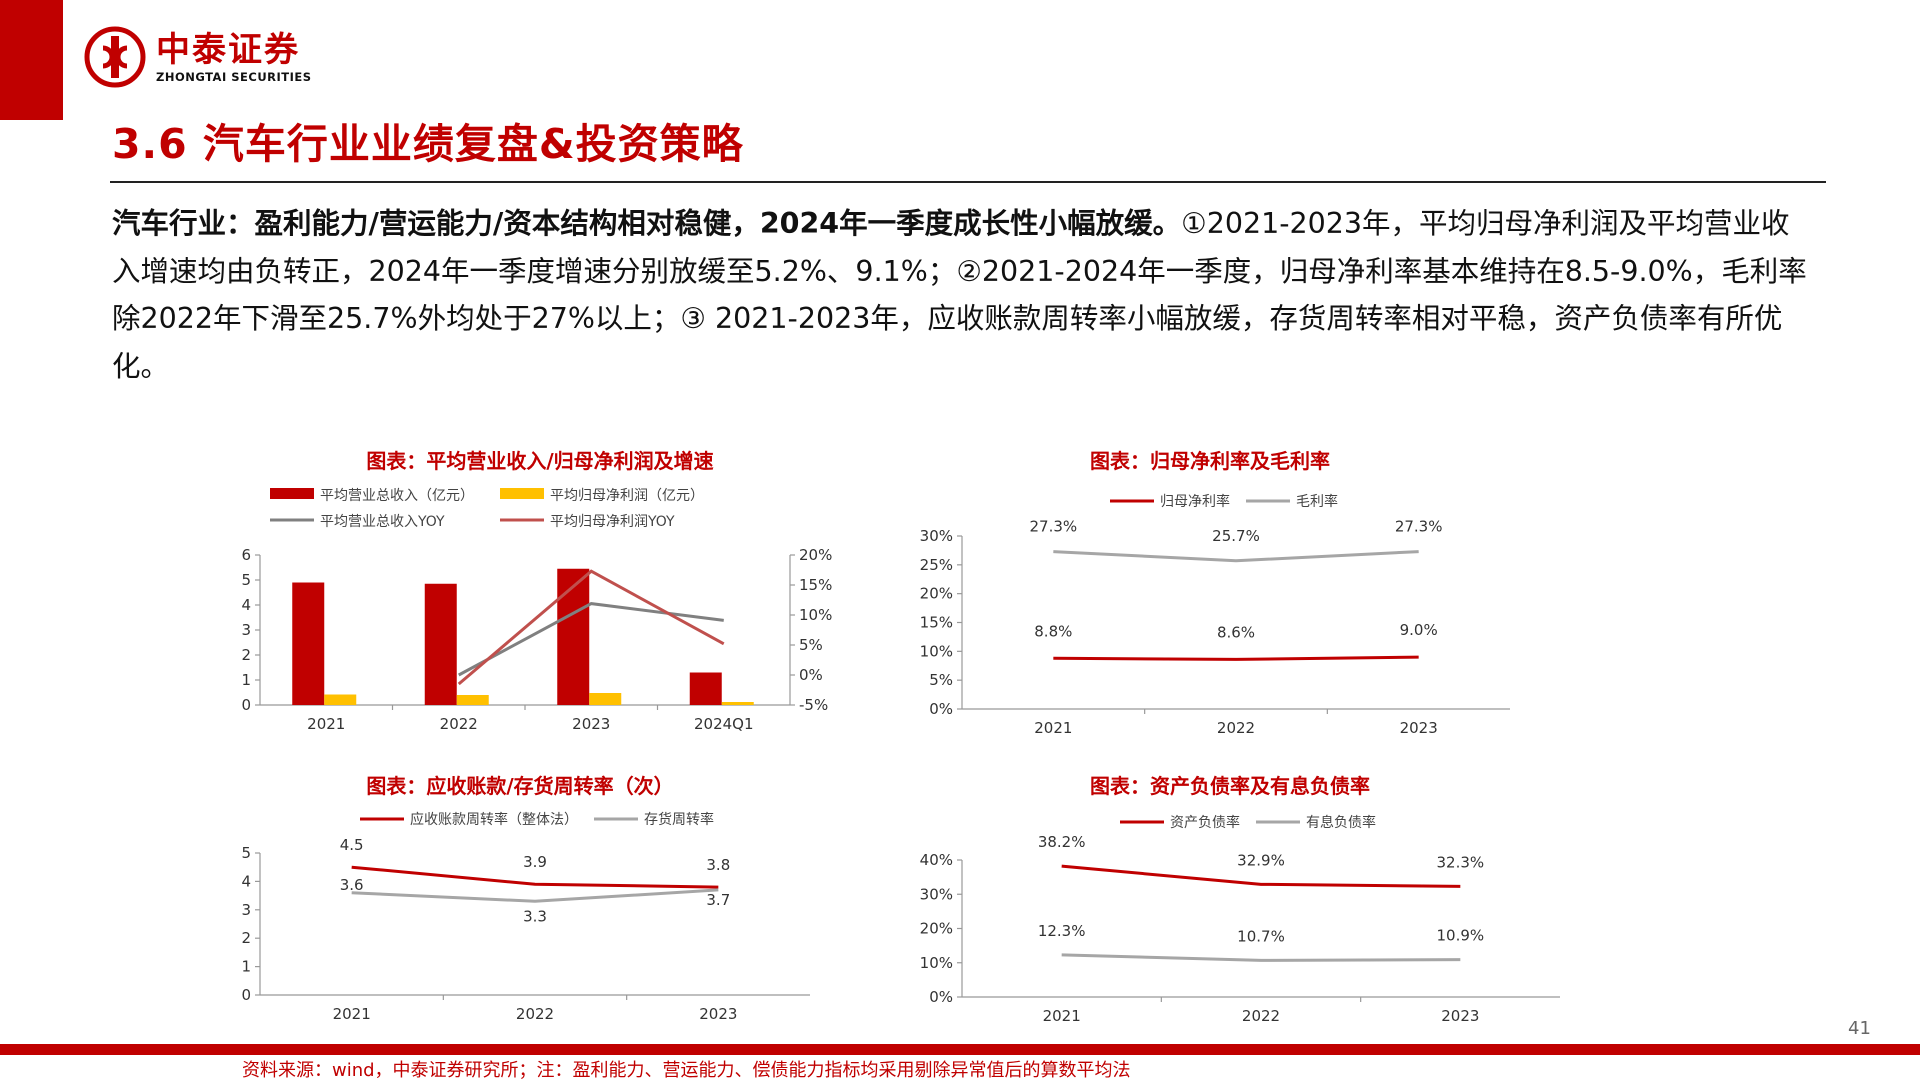 This screenshot has width=1920, height=1082. What do you see at coordinates (647, 223) in the screenshot?
I see `summary-lead: 汽车行业：盈利能力/营运能力/资本结构相对稳健，2024年一季度成长性小幅放缓。` at bounding box center [647, 223].